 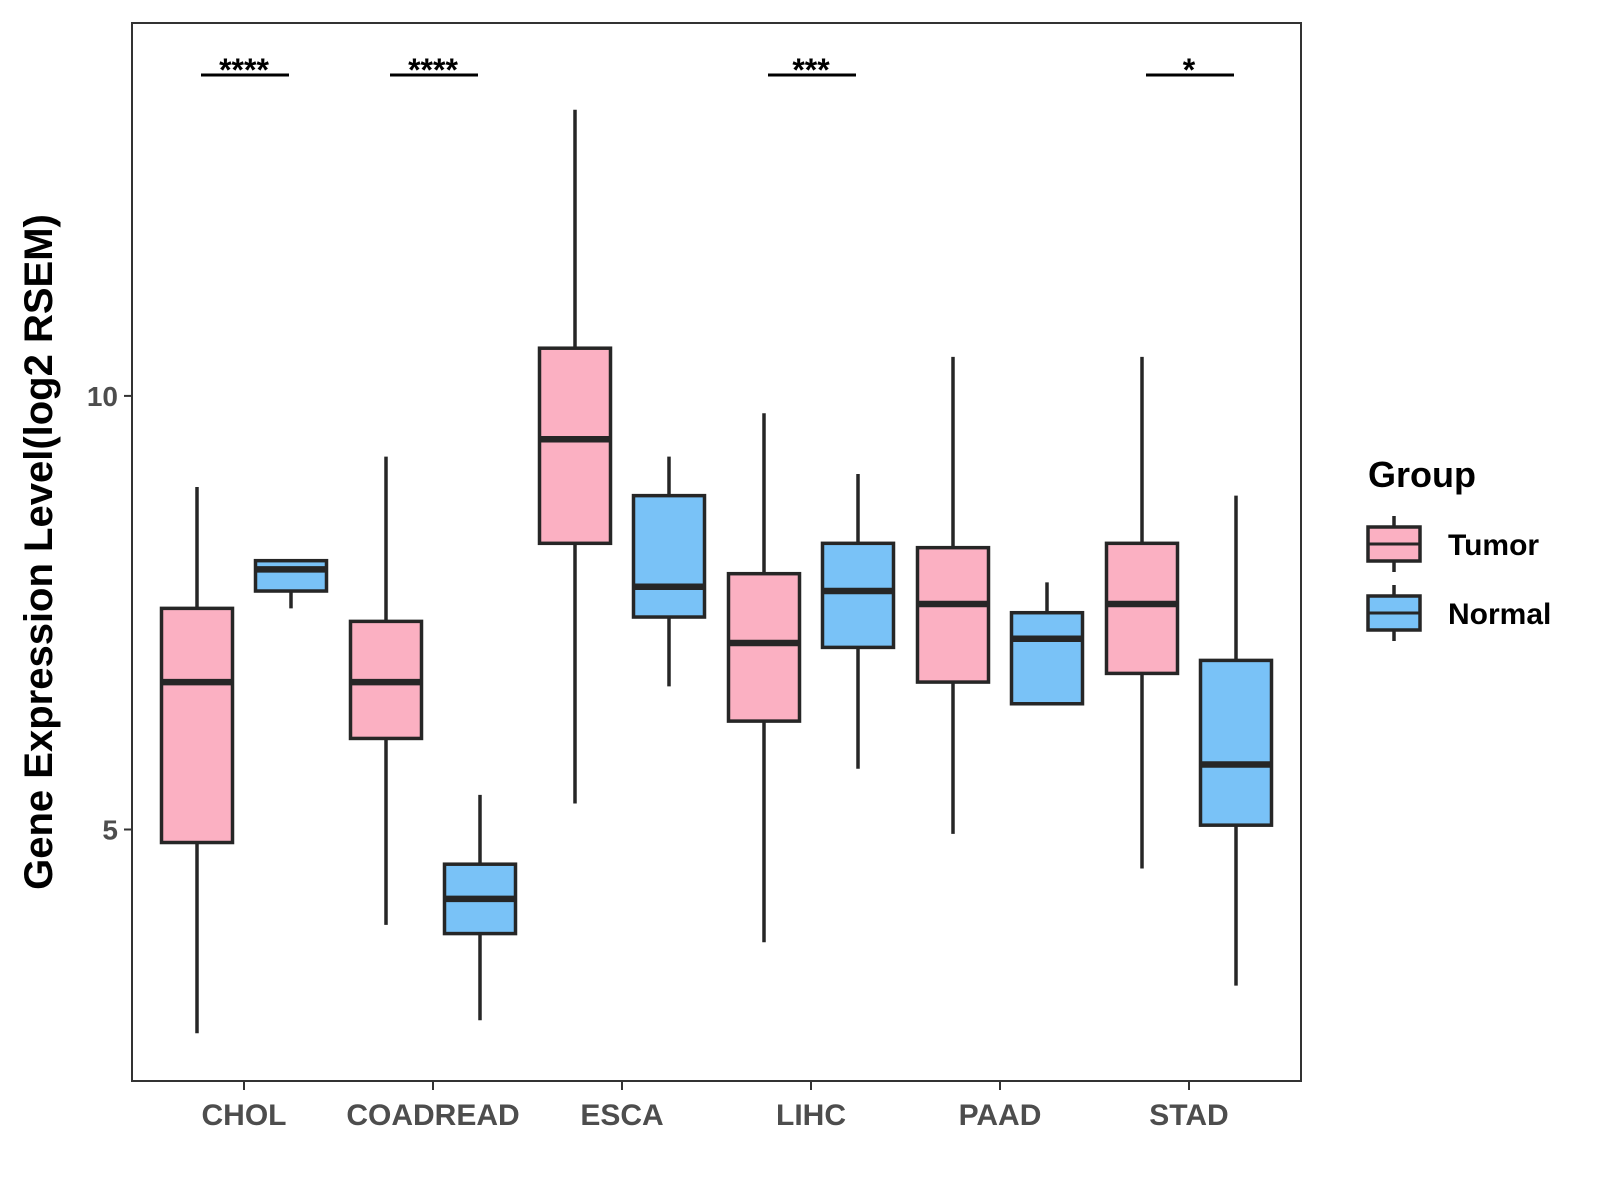 What do you see at coordinates (715, 1106) in the screenshot?
I see `x-axis: CHOL COADREAD ESCA LIHC PAAD STAD` at bounding box center [715, 1106].